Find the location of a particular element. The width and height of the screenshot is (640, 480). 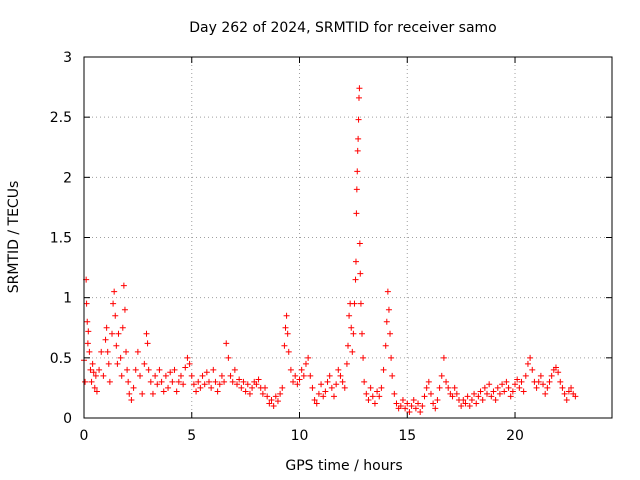

x-tick-label: 20 is located at coordinates (515, 436).